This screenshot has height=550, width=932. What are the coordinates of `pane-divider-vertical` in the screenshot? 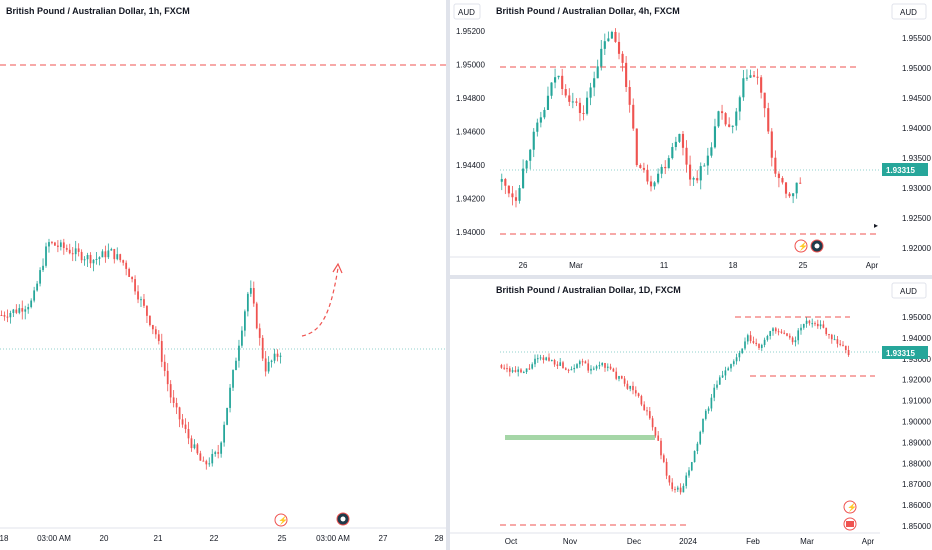 It's located at (448, 275).